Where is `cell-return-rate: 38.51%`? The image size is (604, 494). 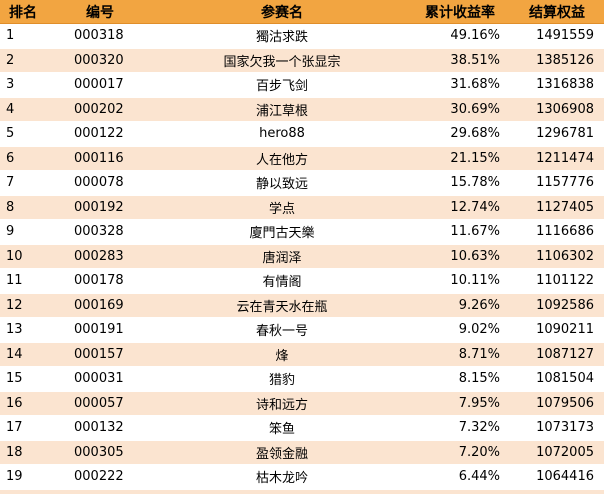 cell-return-rate: 38.51% is located at coordinates (460, 60).